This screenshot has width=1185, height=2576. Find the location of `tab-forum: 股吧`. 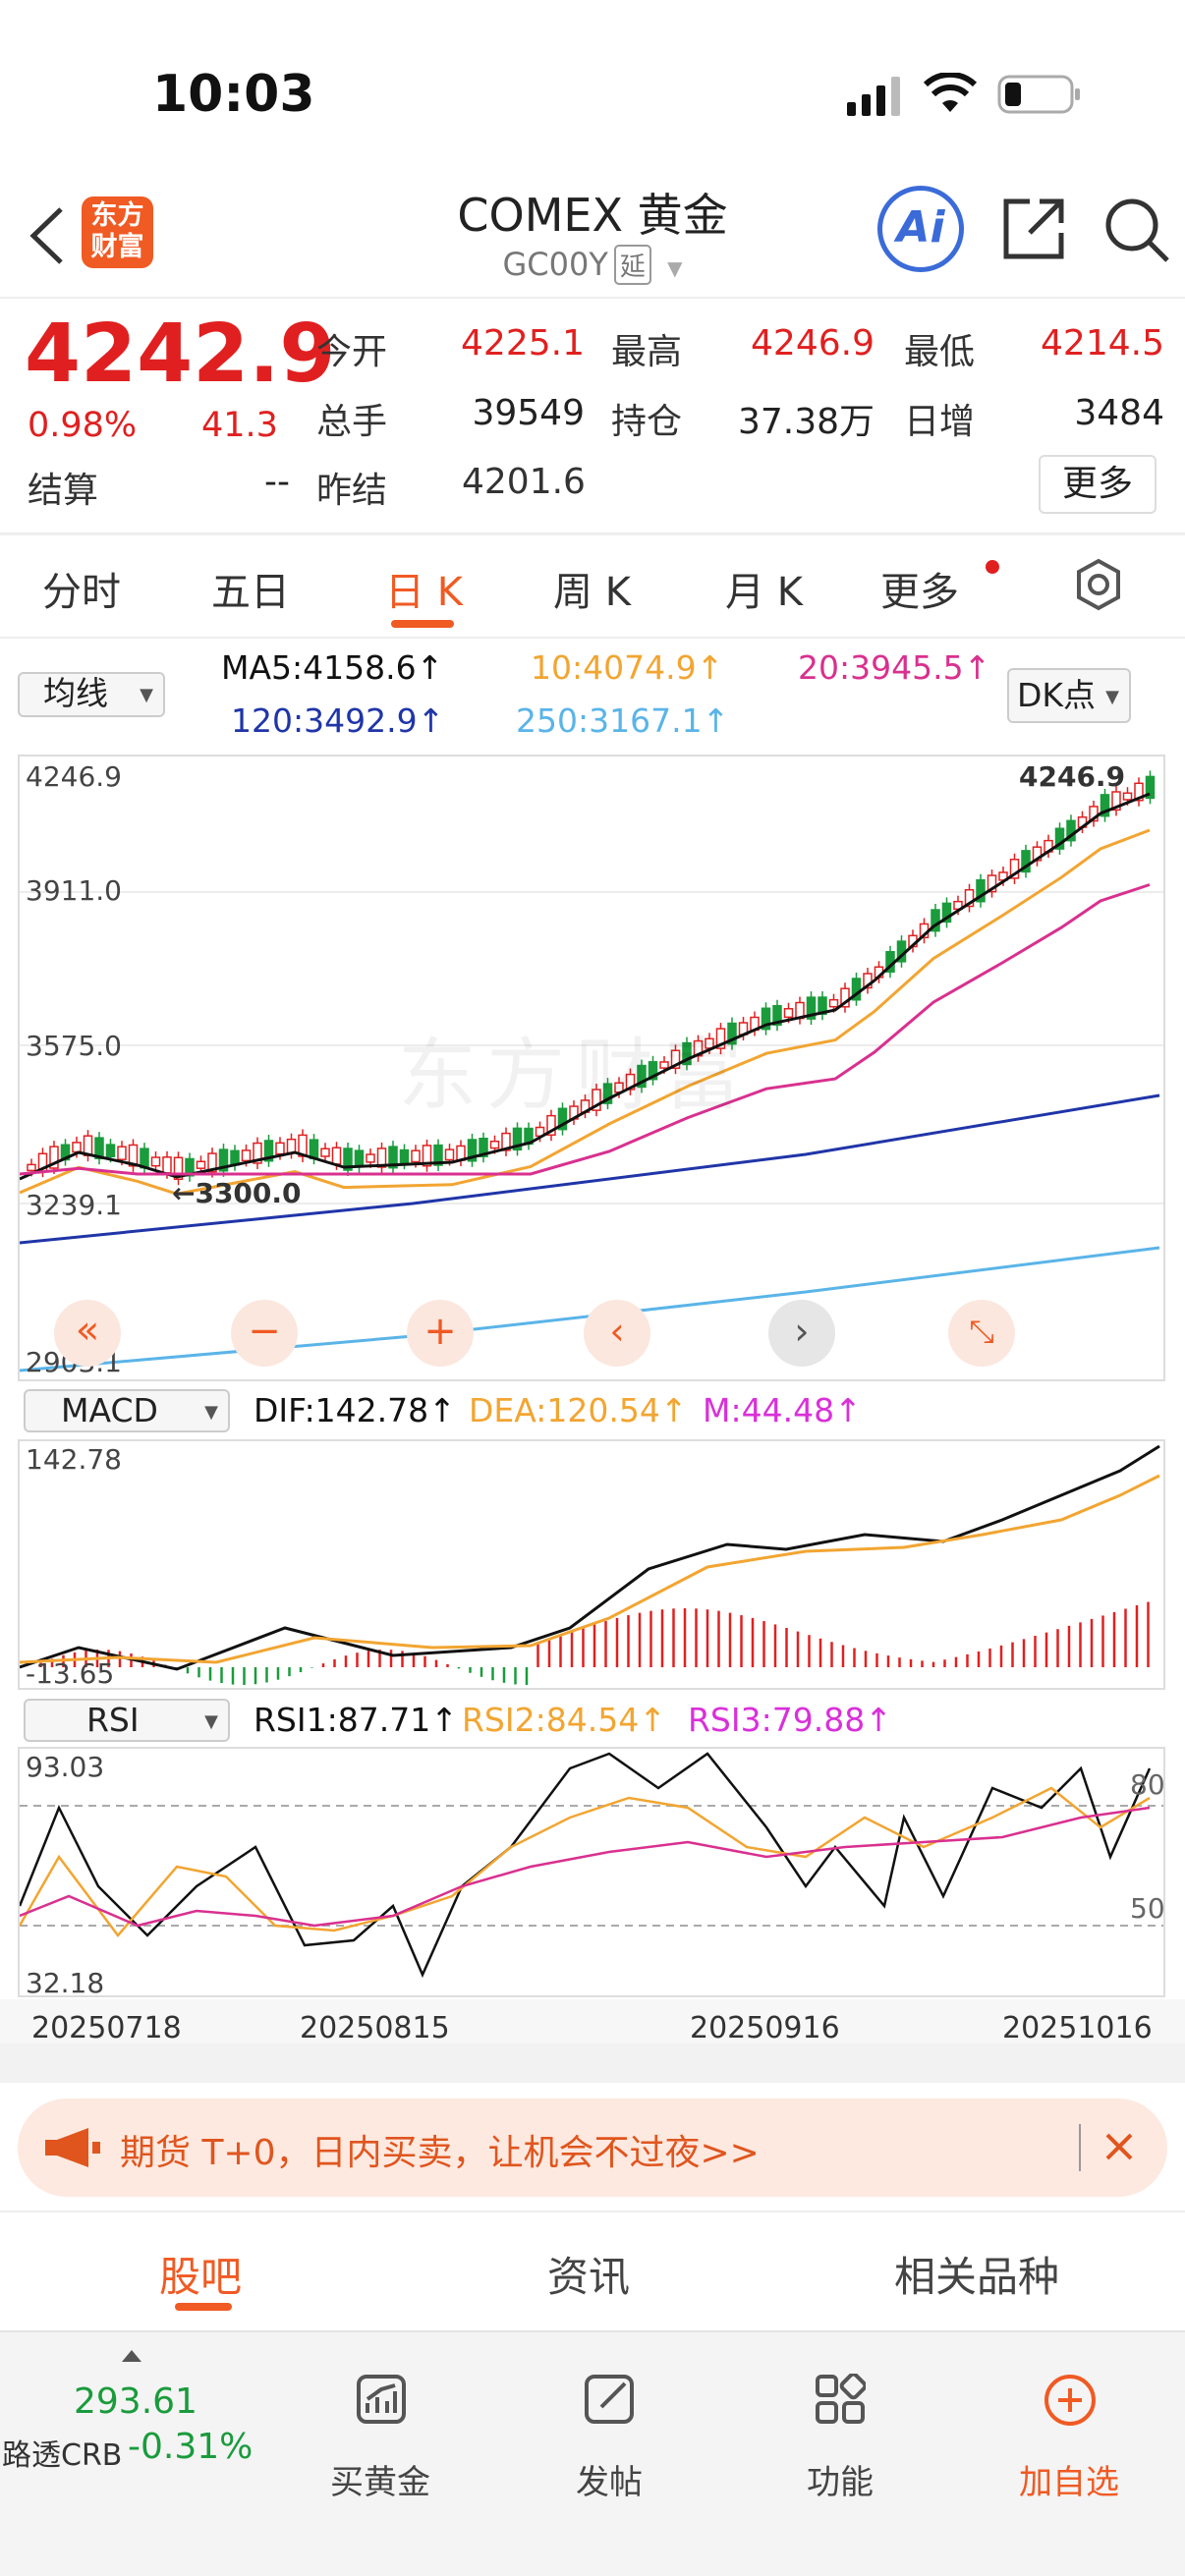

tab-forum: 股吧 is located at coordinates (201, 2277).